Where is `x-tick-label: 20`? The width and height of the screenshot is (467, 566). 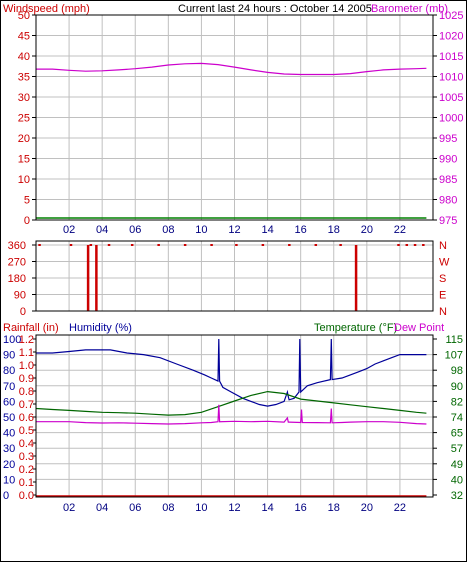 x-tick-label: 20 is located at coordinates (367, 508).